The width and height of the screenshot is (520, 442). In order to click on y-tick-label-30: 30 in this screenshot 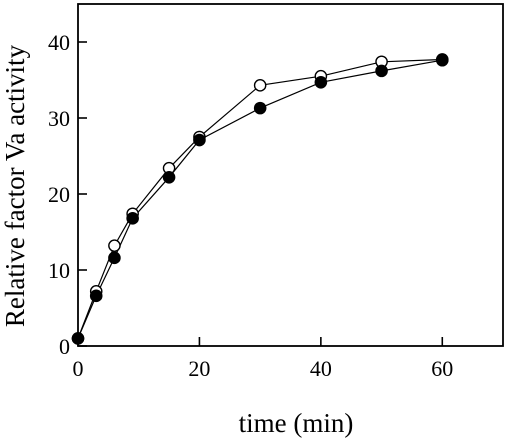, I will do `click(59, 118)`.